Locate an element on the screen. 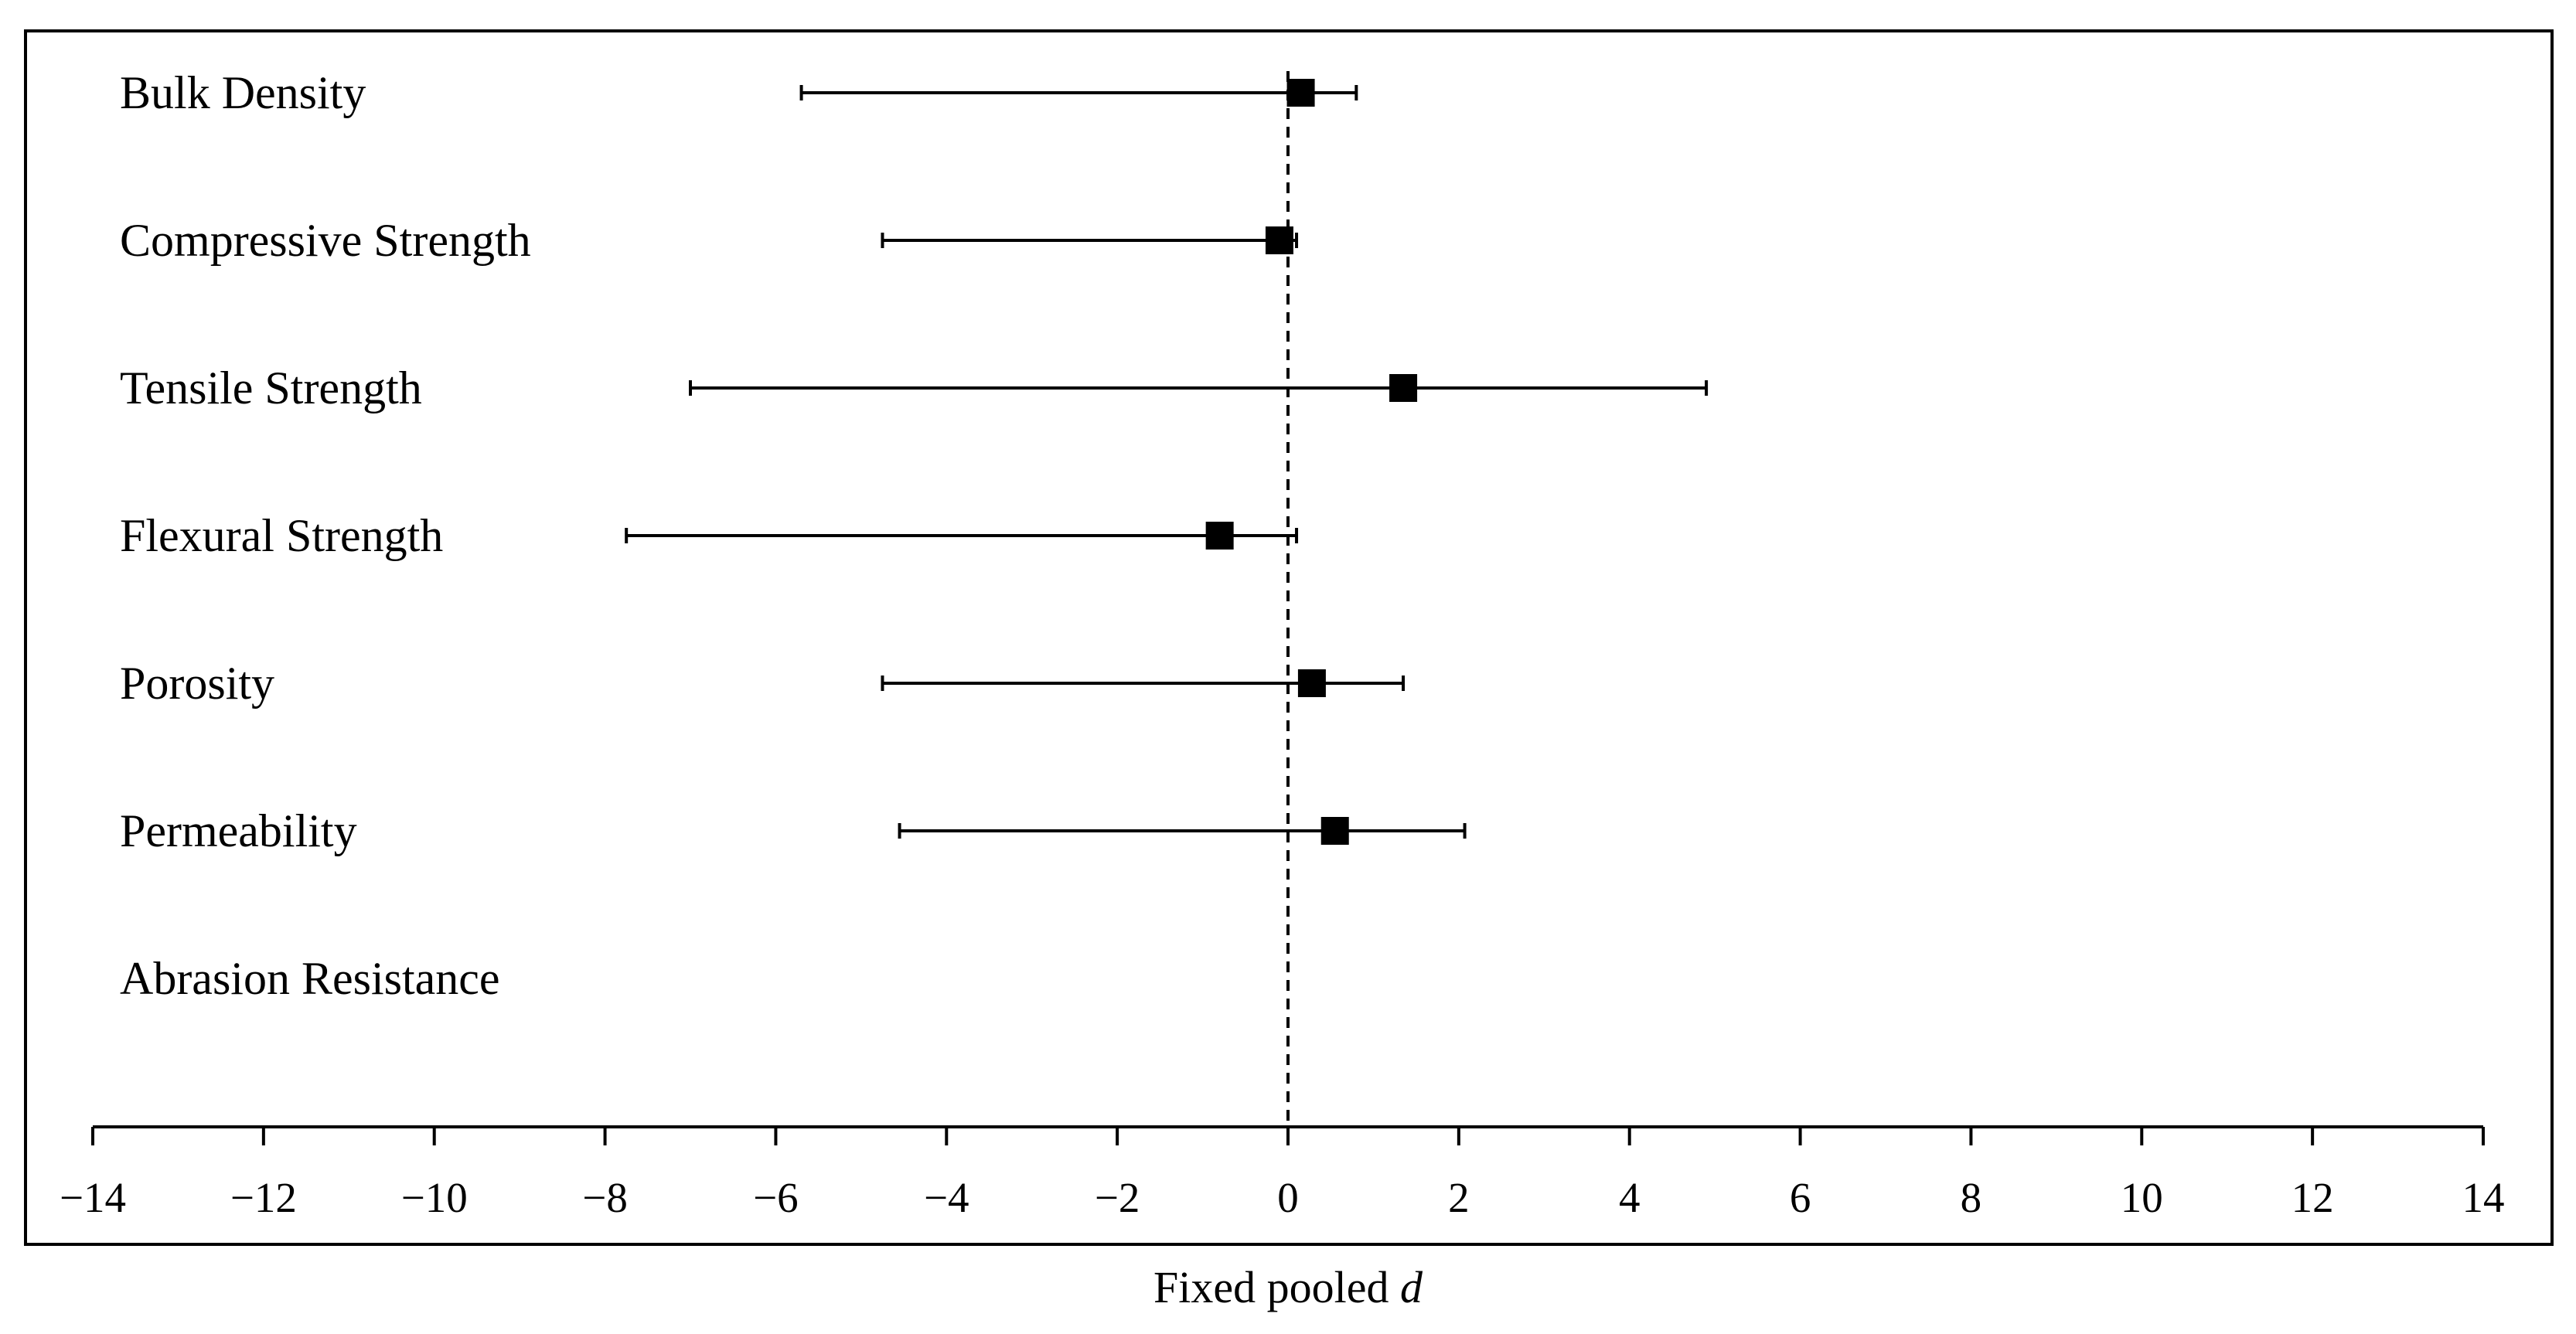 This screenshot has height=1334, width=2576. x-tick-label: −2 is located at coordinates (1117, 1197).